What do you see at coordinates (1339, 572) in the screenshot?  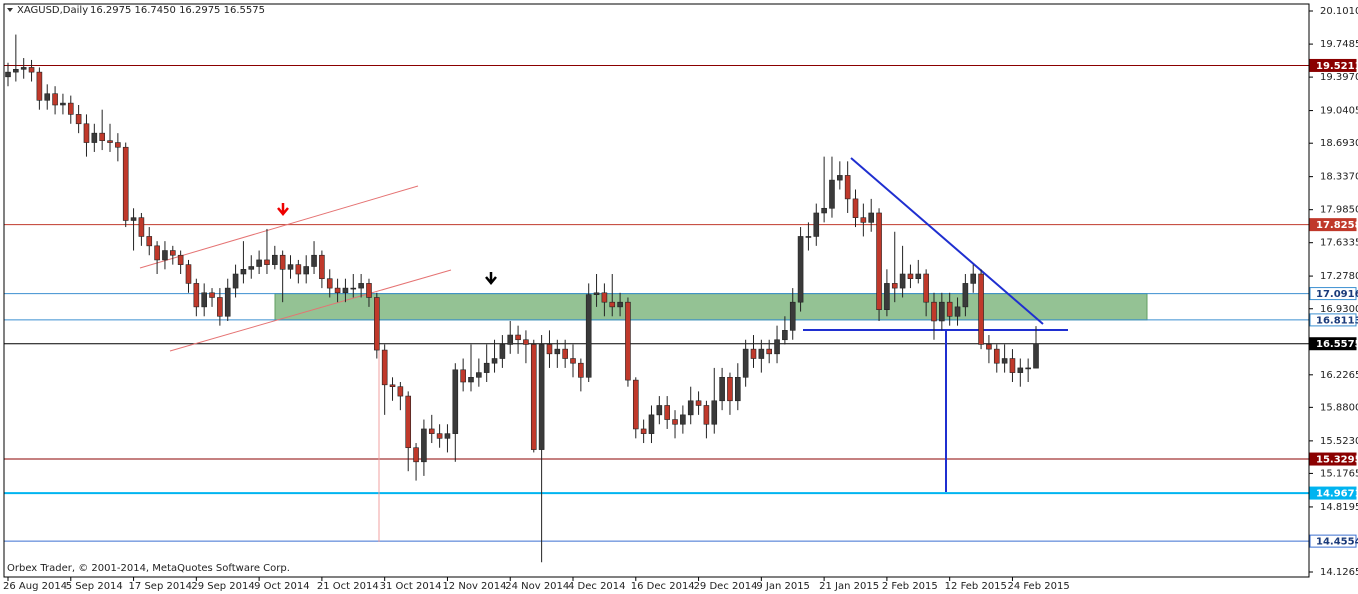 I see `y-tick-label: 14.1265` at bounding box center [1339, 572].